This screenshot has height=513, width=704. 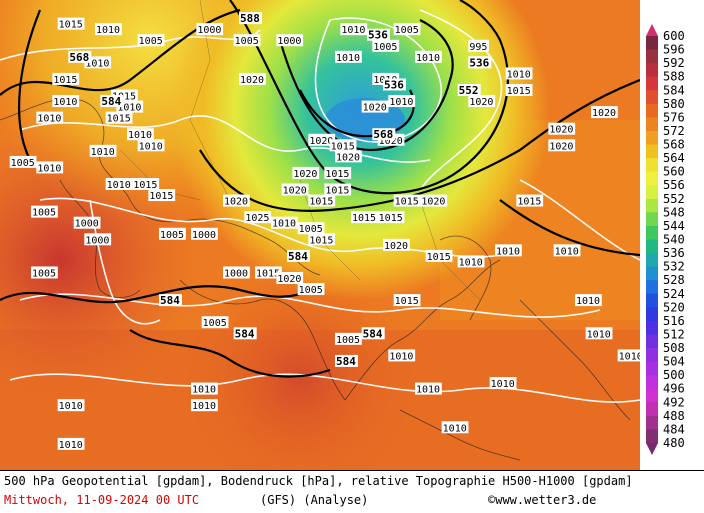 What do you see at coordinates (674, 212) in the screenshot?
I see `legend-value: 548` at bounding box center [674, 212].